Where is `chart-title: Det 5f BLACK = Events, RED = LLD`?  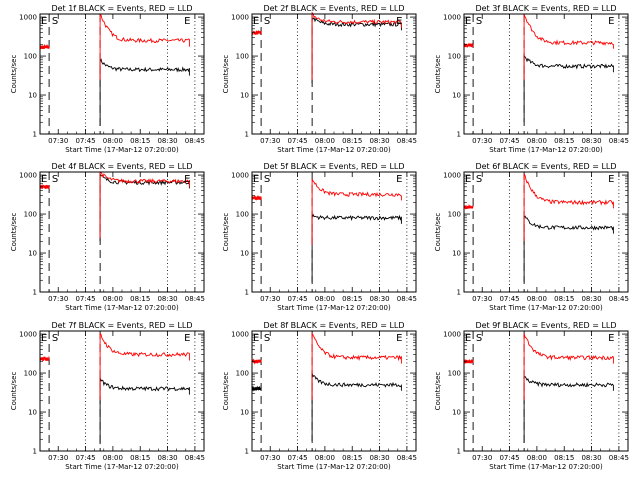 chart-title: Det 5f BLACK = Events, RED = LLD is located at coordinates (333, 166).